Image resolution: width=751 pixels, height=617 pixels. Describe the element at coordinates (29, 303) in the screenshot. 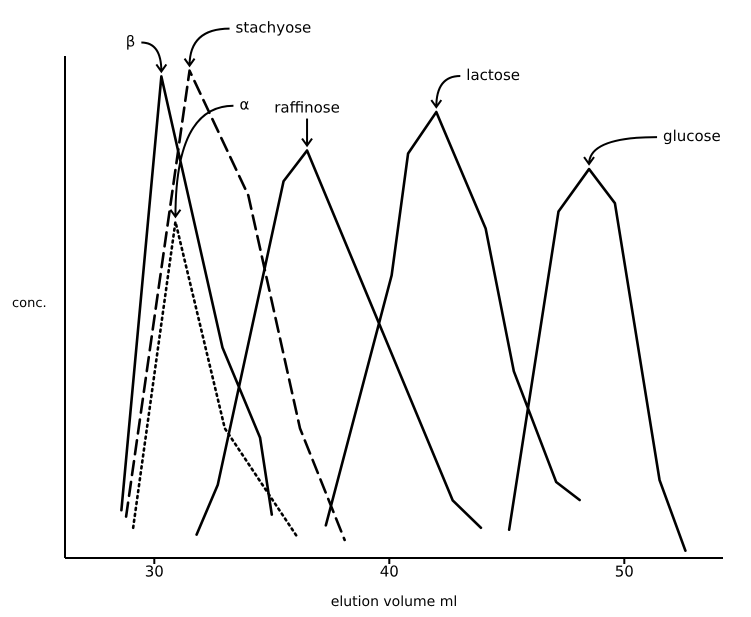

I see `y-axis-title: conc.` at that location.